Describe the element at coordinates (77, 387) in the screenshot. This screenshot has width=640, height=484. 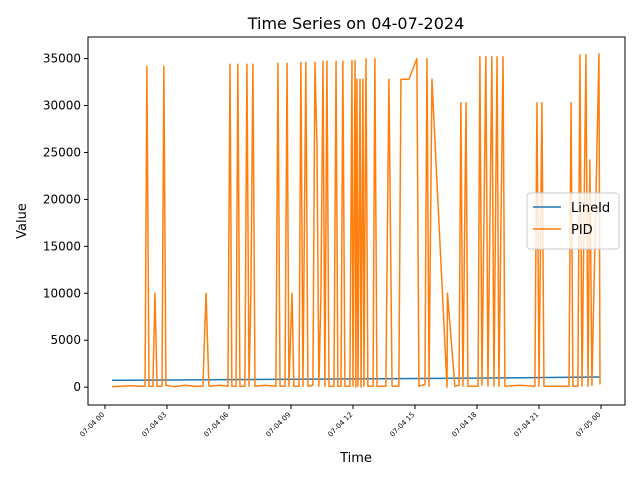
I see `y-tick-label: 0` at that location.